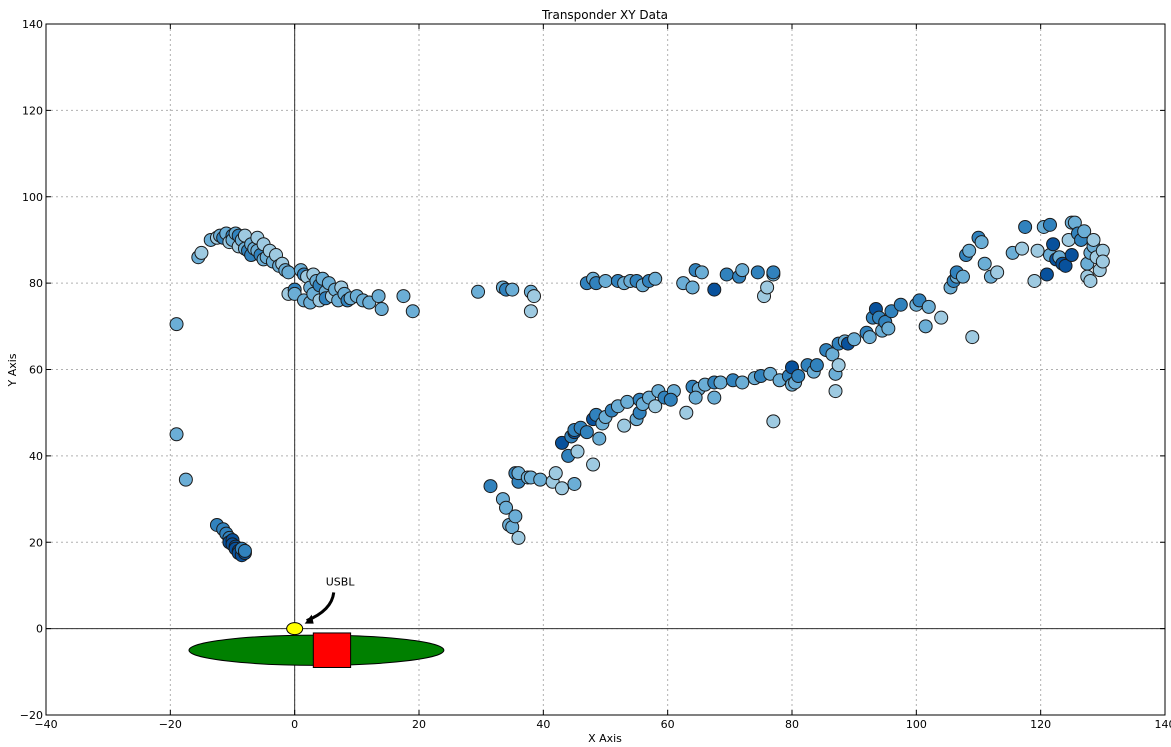 This screenshot has width=1171, height=747. Describe the element at coordinates (36, 542) in the screenshot. I see `y-tick-label: 20` at that location.